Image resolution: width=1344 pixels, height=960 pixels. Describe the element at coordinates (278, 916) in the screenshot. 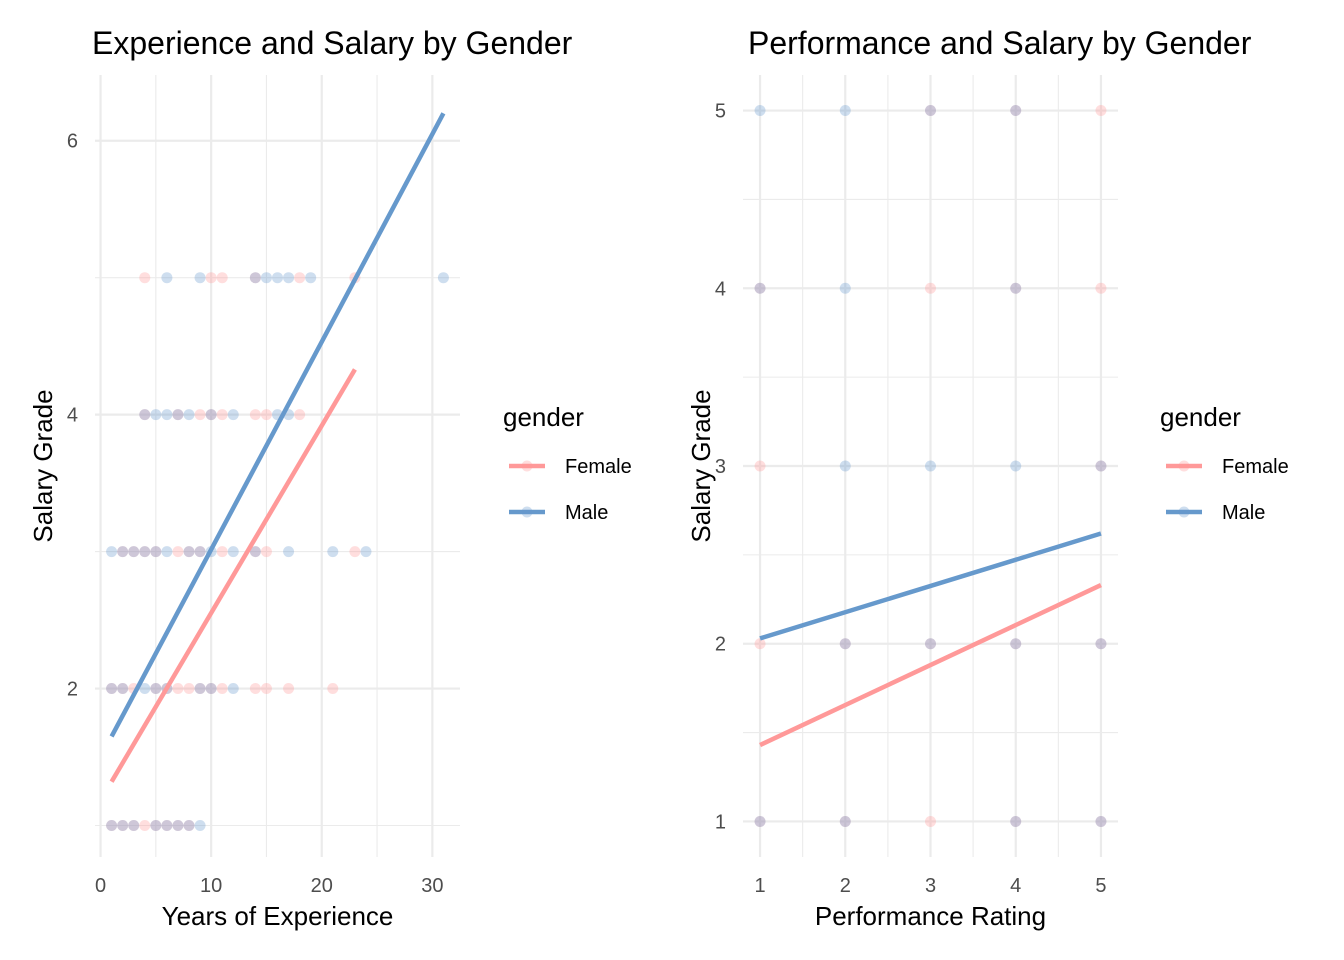

I see `x-axis-title: Years of Experience` at that location.